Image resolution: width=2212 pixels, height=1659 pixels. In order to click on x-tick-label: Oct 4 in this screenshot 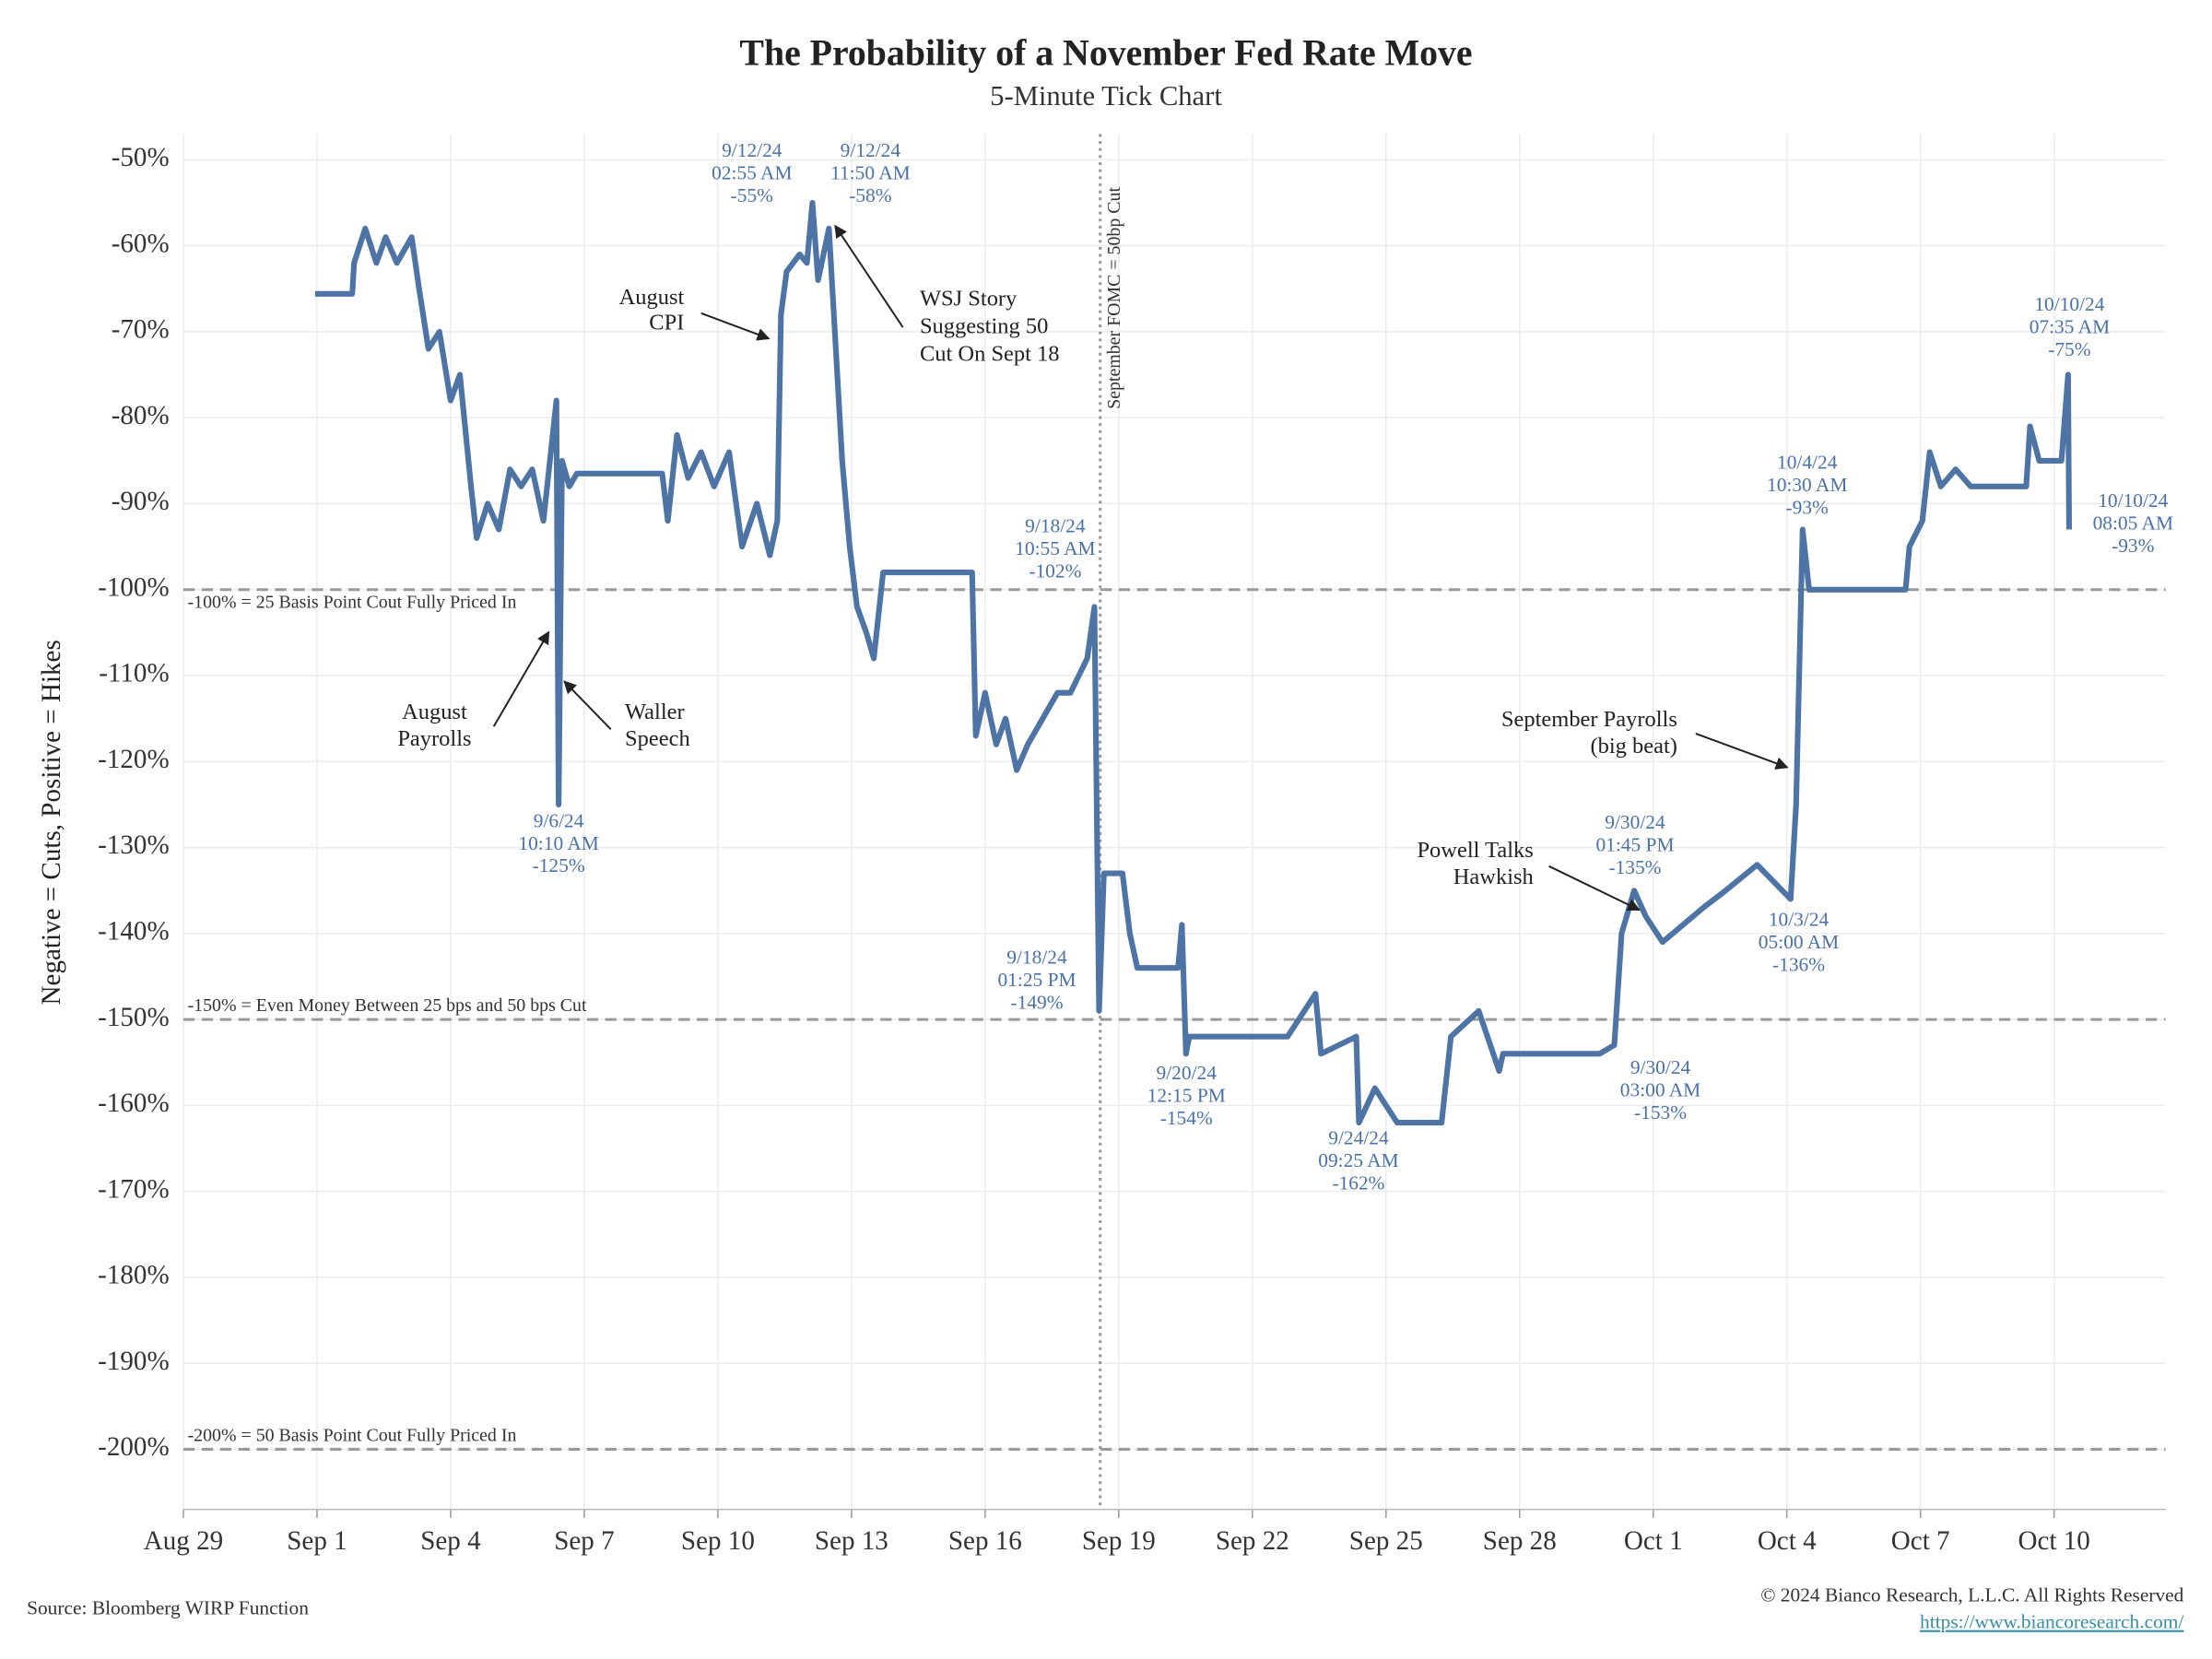, I will do `click(1787, 1541)`.